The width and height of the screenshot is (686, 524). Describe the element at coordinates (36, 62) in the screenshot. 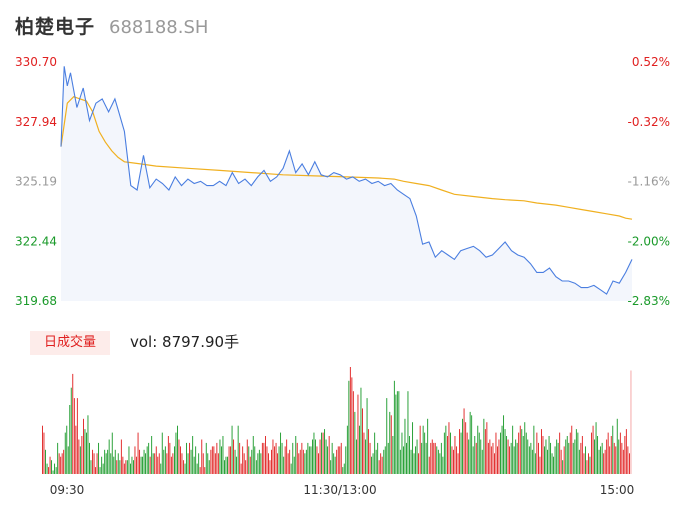

I see `left-axis-tick: 330.70` at that location.